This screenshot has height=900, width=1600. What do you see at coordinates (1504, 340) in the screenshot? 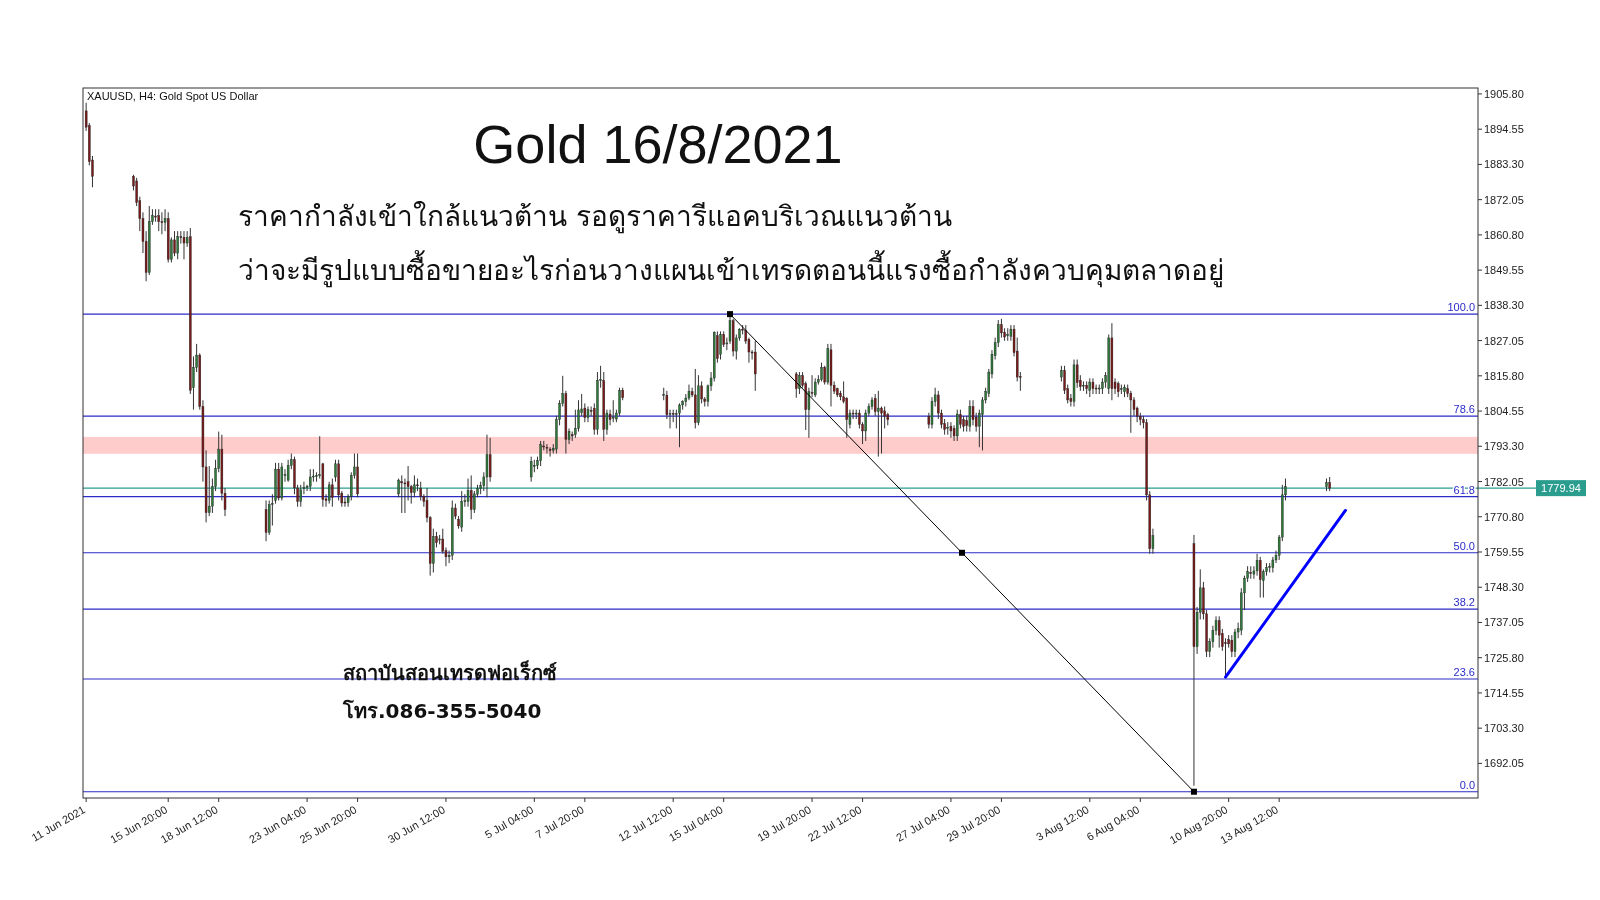
I see `y-tick-label: 1827.05` at bounding box center [1504, 340].